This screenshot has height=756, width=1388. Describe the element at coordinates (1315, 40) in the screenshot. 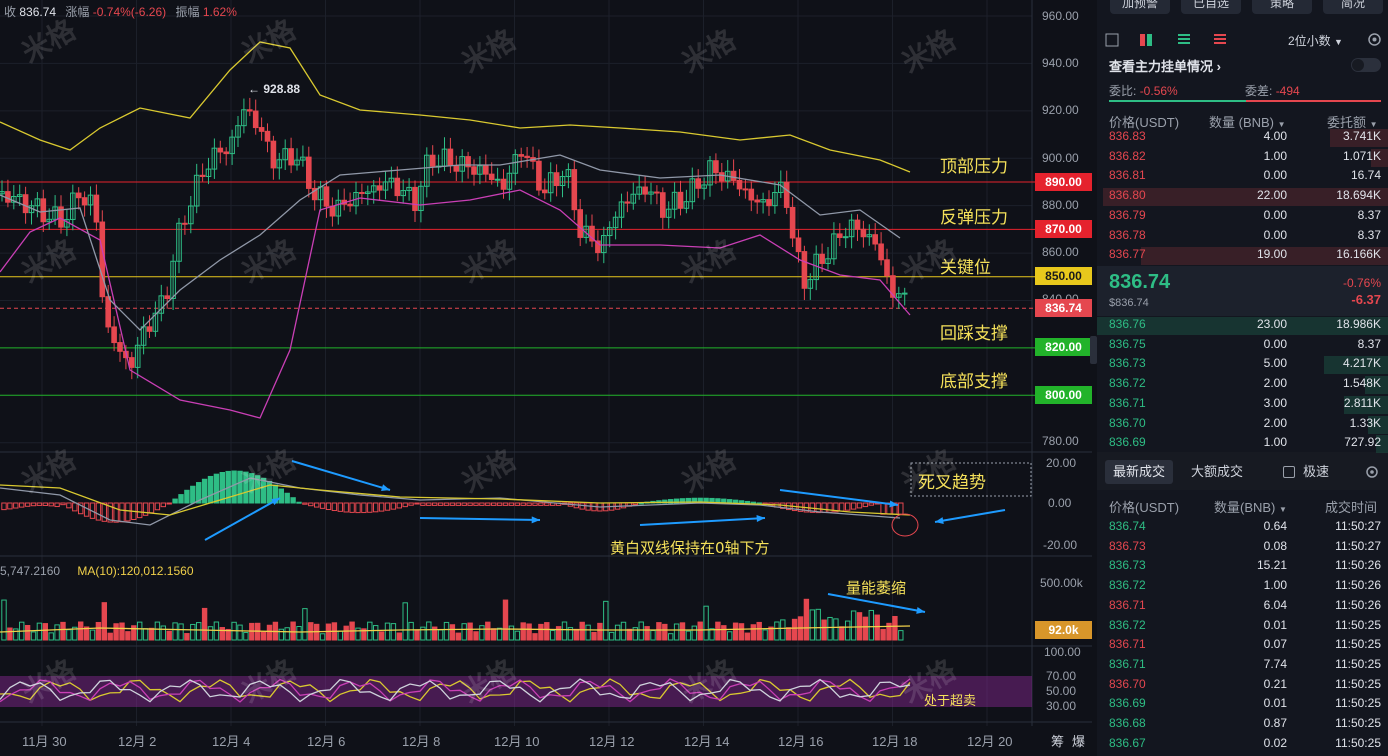

I see `precision-select: 2位小数 ▼` at that location.